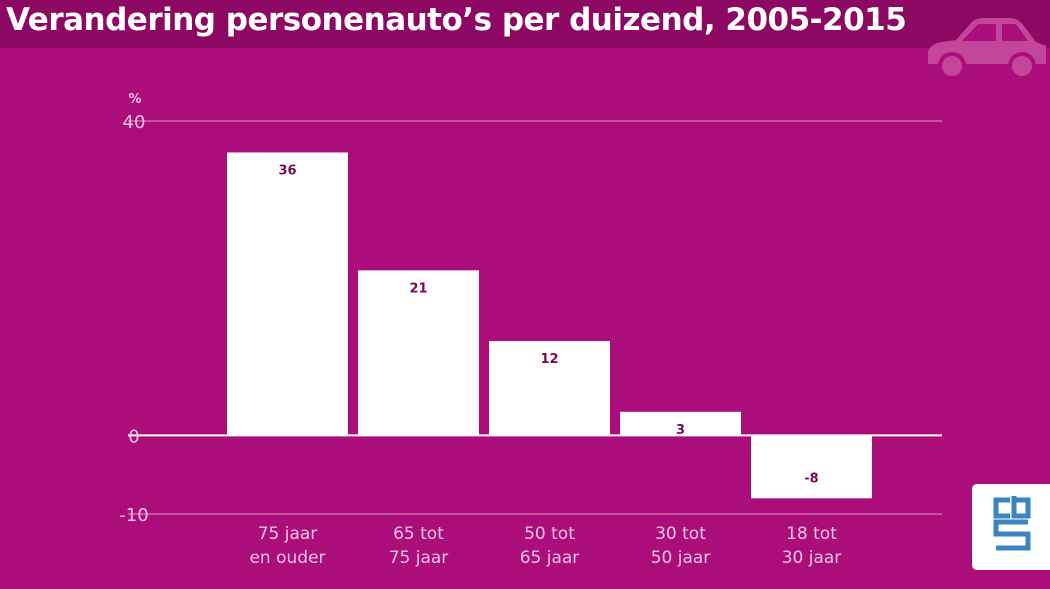  Describe the element at coordinates (550, 558) in the screenshot. I see `x-tick-label: 65 jaar` at that location.